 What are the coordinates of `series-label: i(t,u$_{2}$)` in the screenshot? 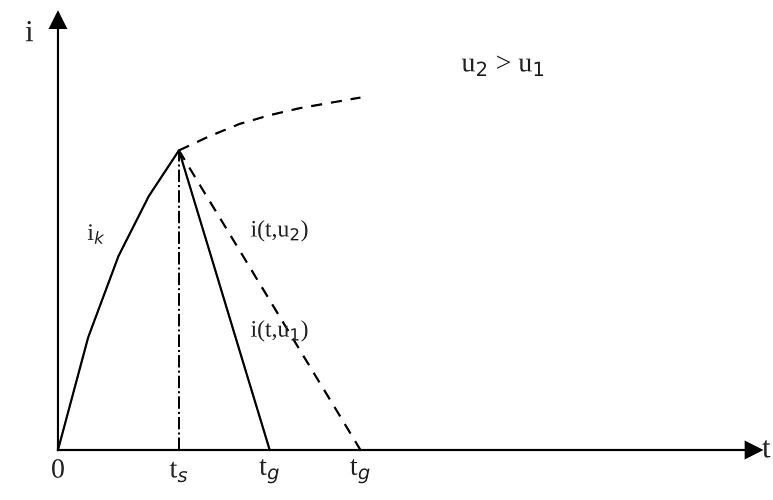 It's located at (279, 231).